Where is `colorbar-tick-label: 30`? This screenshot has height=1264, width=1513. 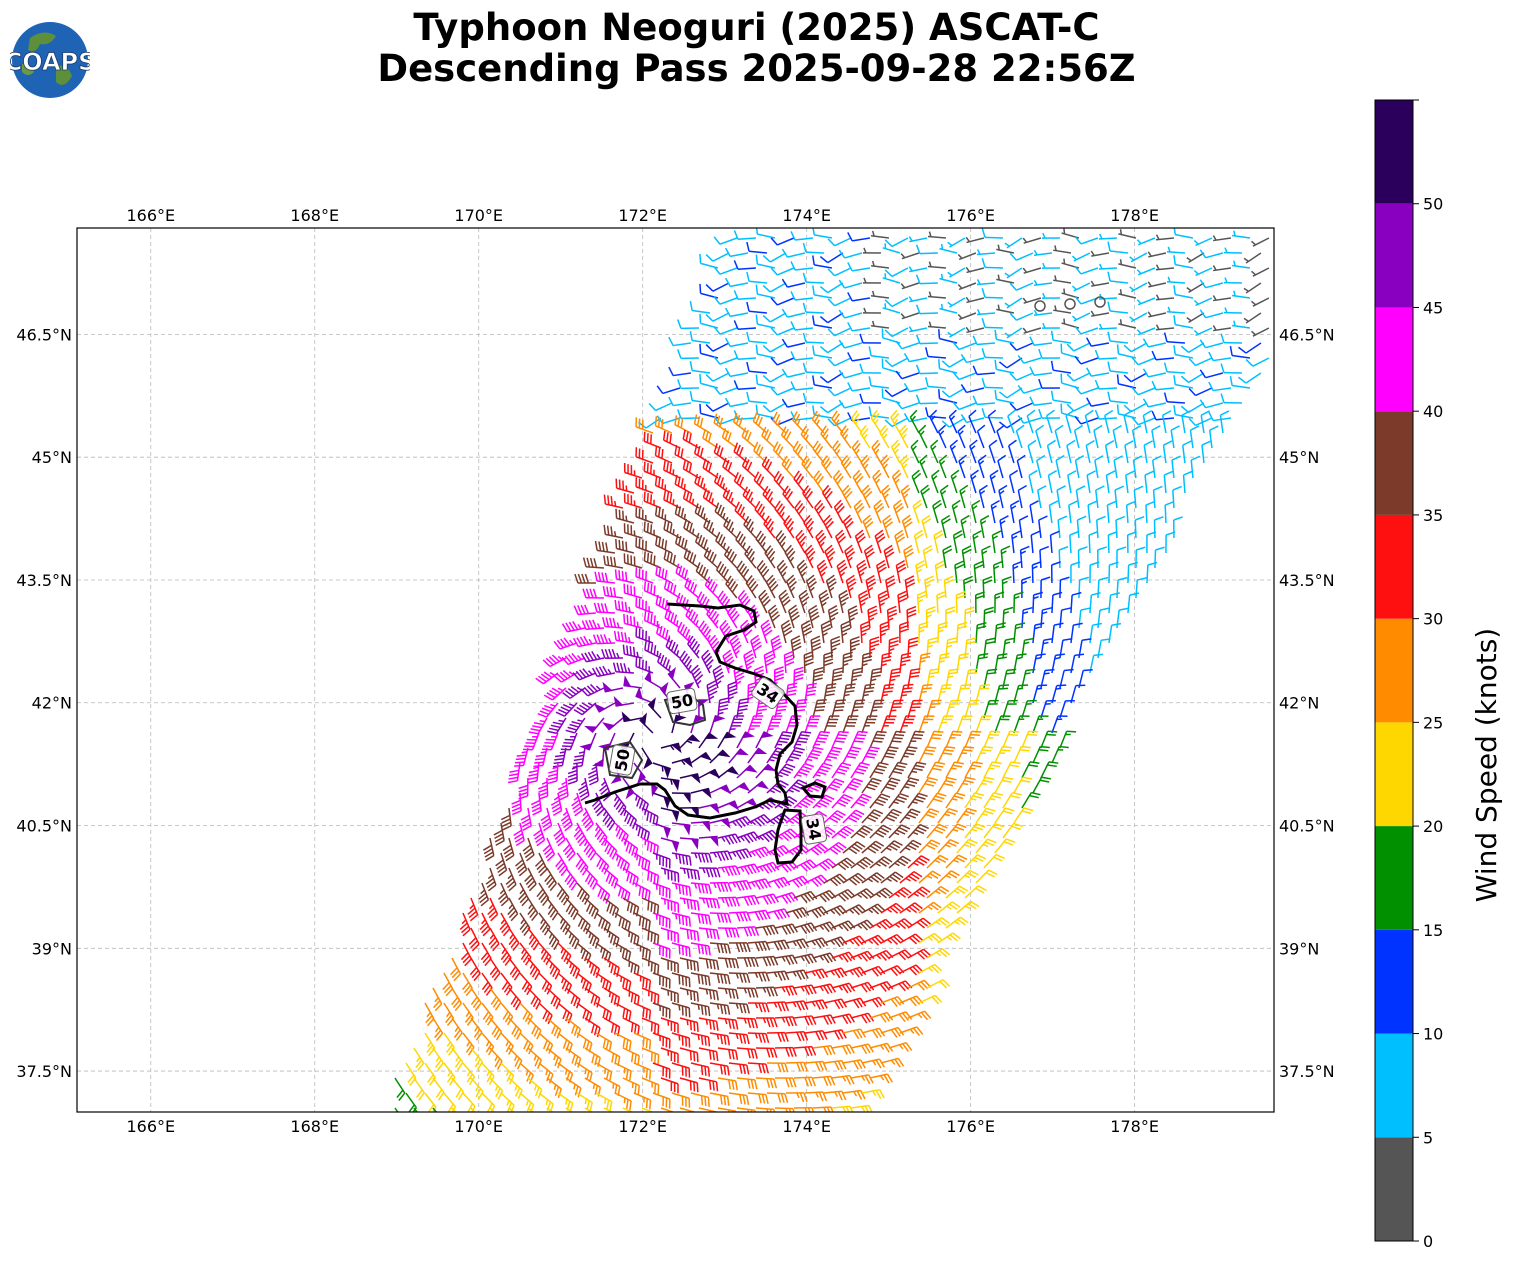 colorbar-tick-label: 30 is located at coordinates (1433, 619).